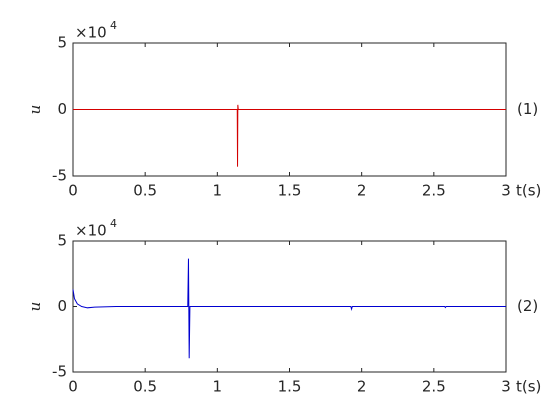 Image resolution: width=560 pixels, height=420 pixels. What do you see at coordinates (289, 135) in the screenshot?
I see `data-line` at bounding box center [289, 135].